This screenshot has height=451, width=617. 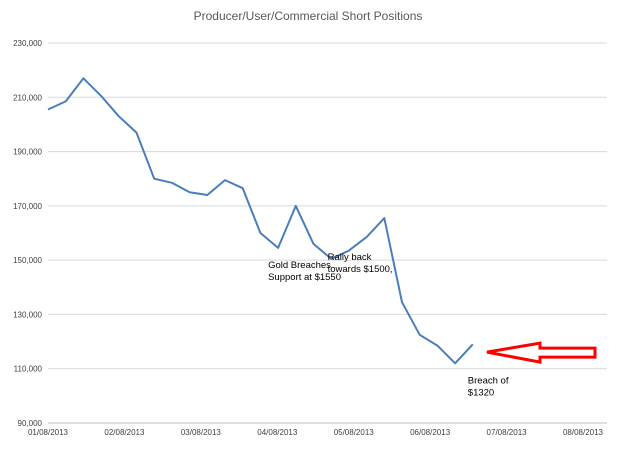 What do you see at coordinates (48, 432) in the screenshot?
I see `x-tick-label: 01/08/2013` at bounding box center [48, 432].